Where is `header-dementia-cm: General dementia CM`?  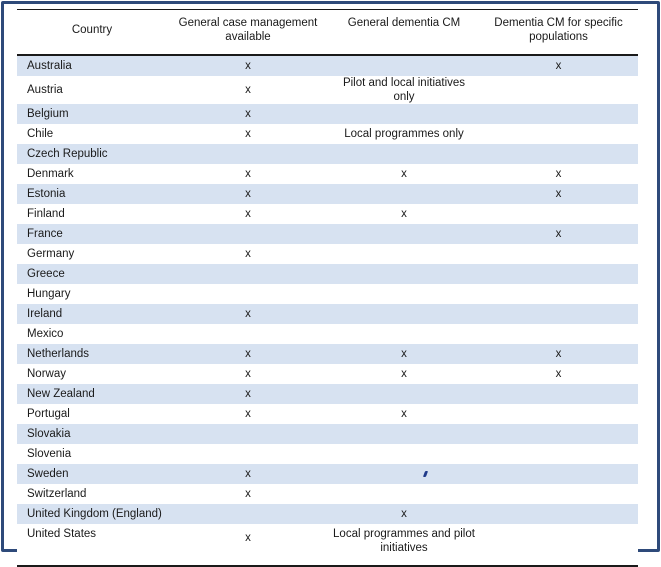
header-dementia-cm: General dementia CM is located at coordinates (404, 32).